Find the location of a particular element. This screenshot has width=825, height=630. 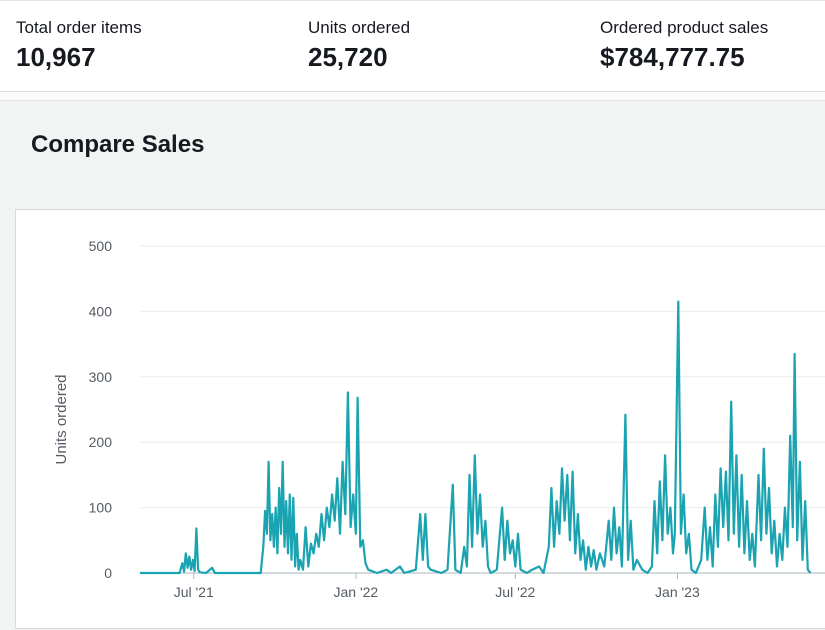

metric-units-ordered: Units ordered 25,720 is located at coordinates (359, 45).